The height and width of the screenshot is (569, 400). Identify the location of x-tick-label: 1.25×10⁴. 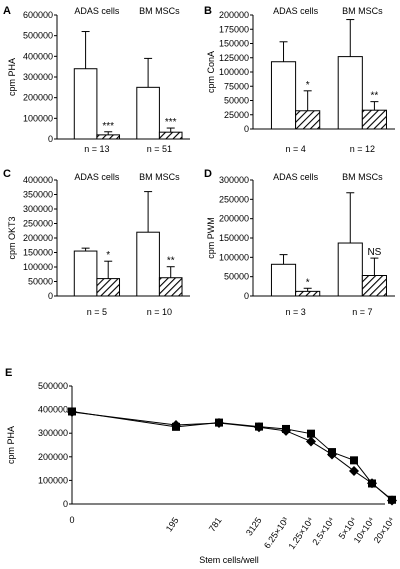
(300, 533).